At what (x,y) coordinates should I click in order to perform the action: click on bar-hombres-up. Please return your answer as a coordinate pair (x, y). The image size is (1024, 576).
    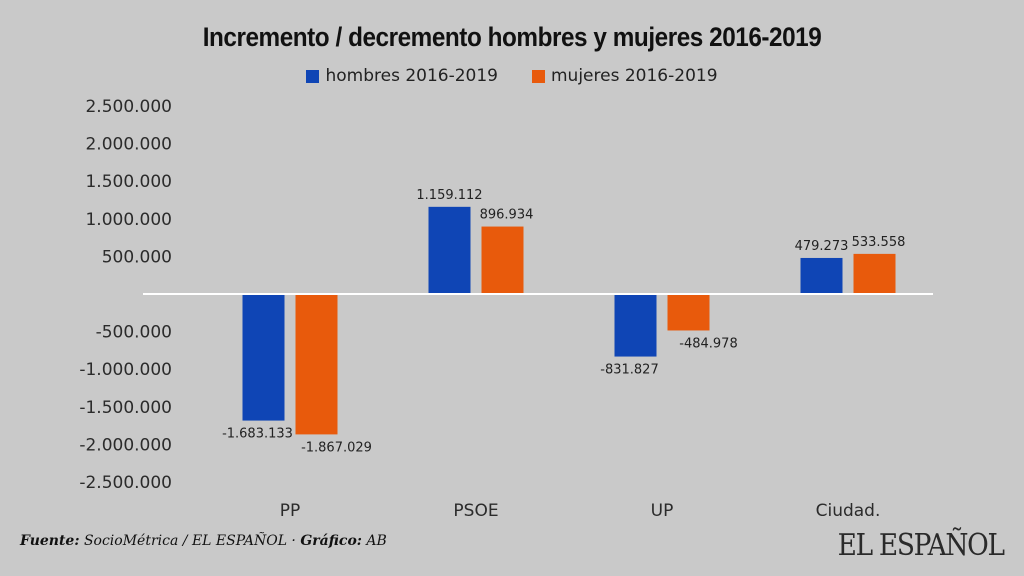
    Looking at the image, I should click on (635, 325).